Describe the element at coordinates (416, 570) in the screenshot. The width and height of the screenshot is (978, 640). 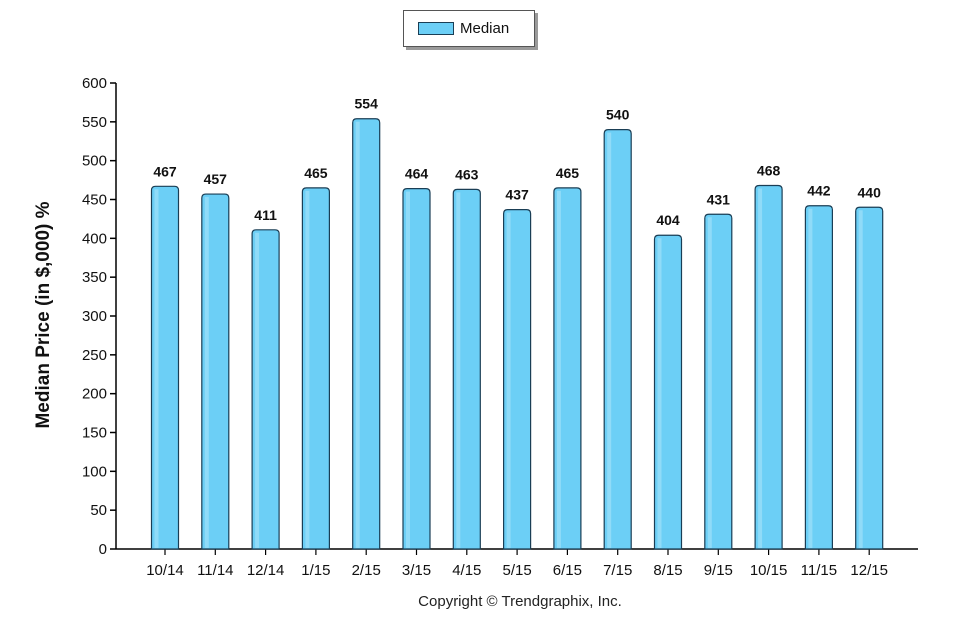
I see `x-tick-label: 3/15` at that location.